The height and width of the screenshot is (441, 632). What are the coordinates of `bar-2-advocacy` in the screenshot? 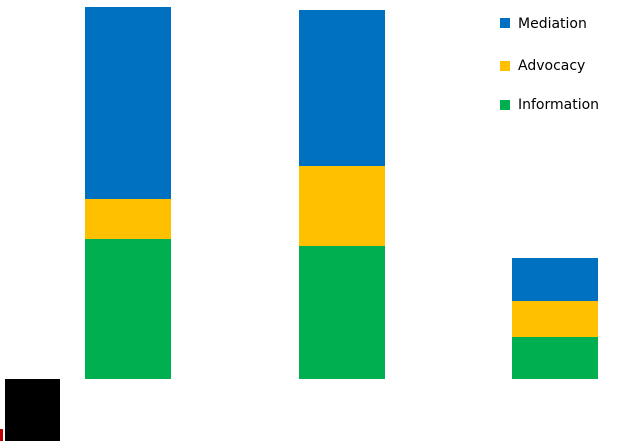 It's located at (342, 206).